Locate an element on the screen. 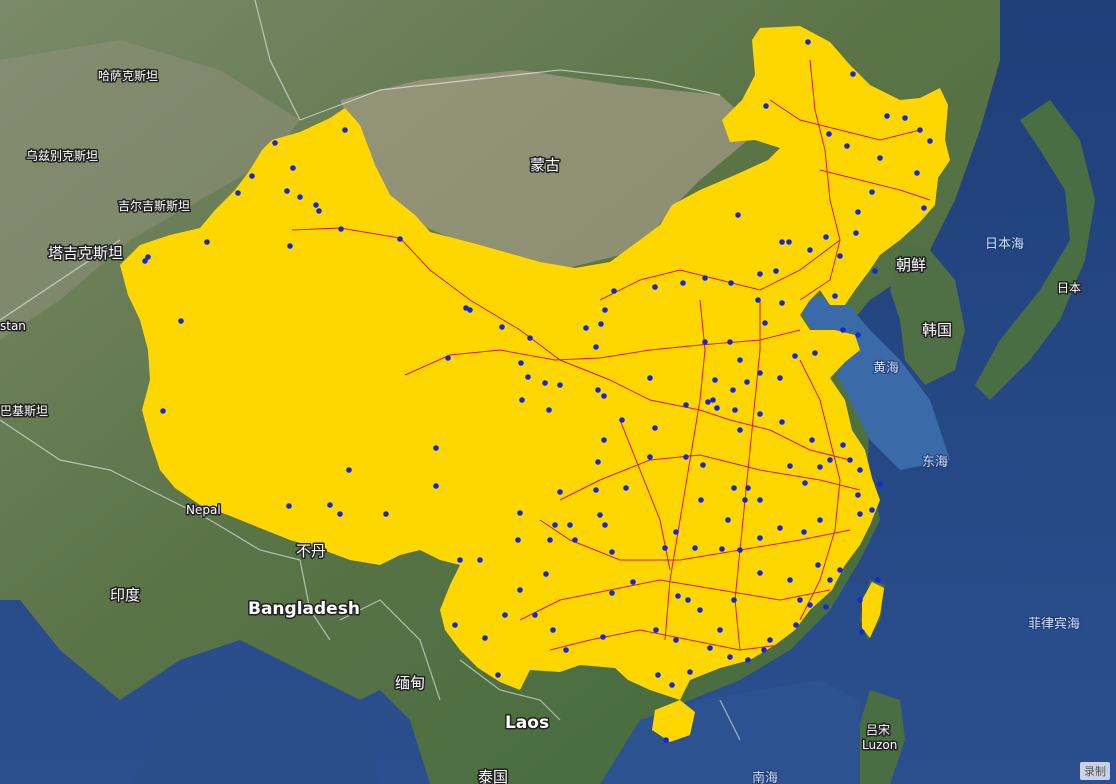 This screenshot has height=784, width=1116. hainan-region is located at coordinates (673, 721).